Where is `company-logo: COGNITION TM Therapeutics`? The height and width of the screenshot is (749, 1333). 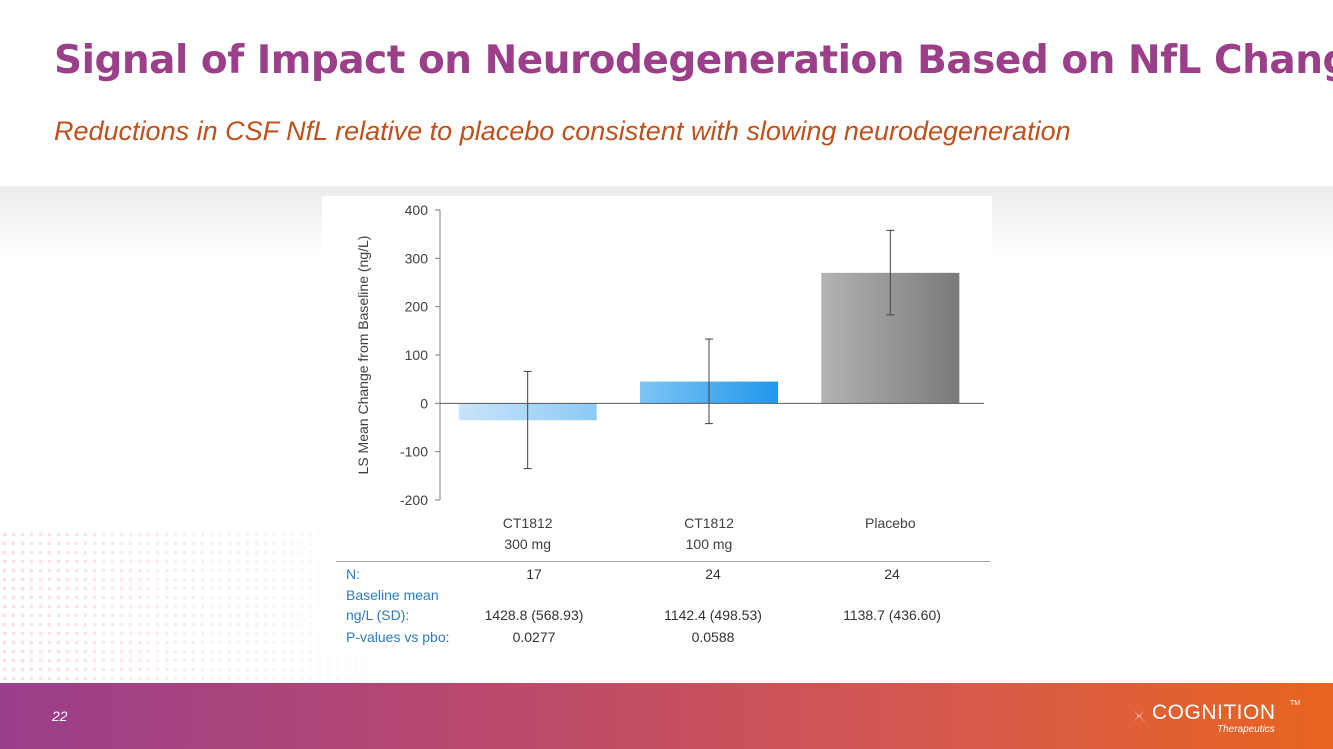 company-logo: COGNITION TM Therapeutics is located at coordinates (1214, 718).